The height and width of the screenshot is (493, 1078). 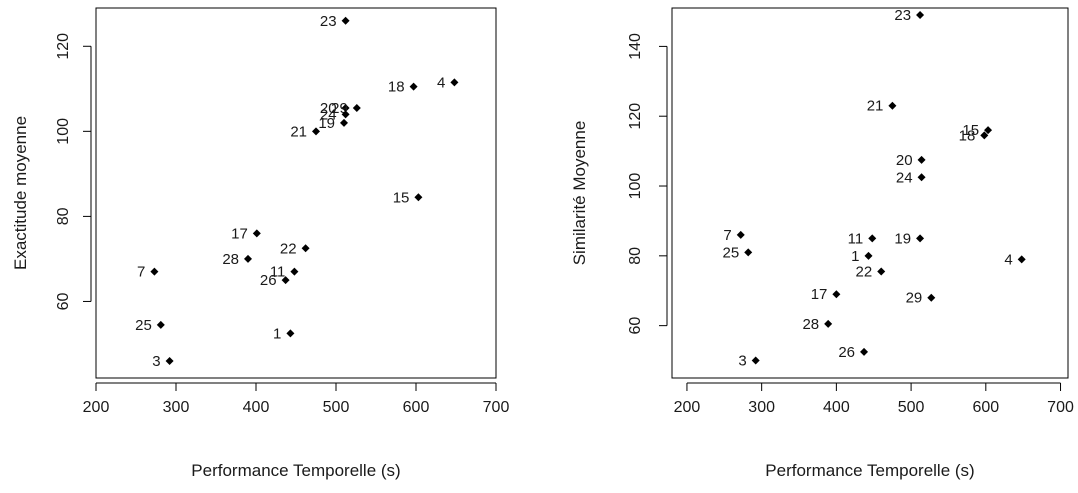 I want to click on y-tick-label: 140, so click(x=635, y=46).